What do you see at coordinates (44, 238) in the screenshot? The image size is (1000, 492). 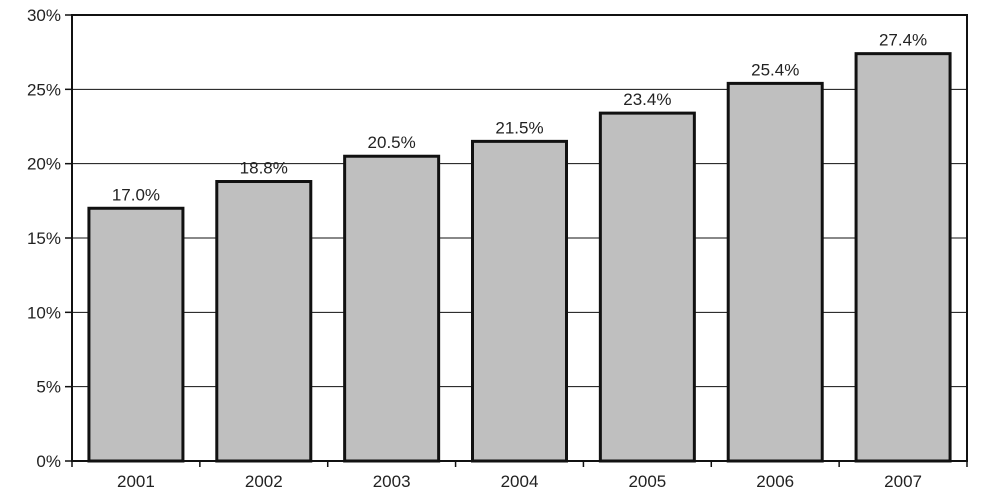 I see `y-tick-label: 15%` at bounding box center [44, 238].